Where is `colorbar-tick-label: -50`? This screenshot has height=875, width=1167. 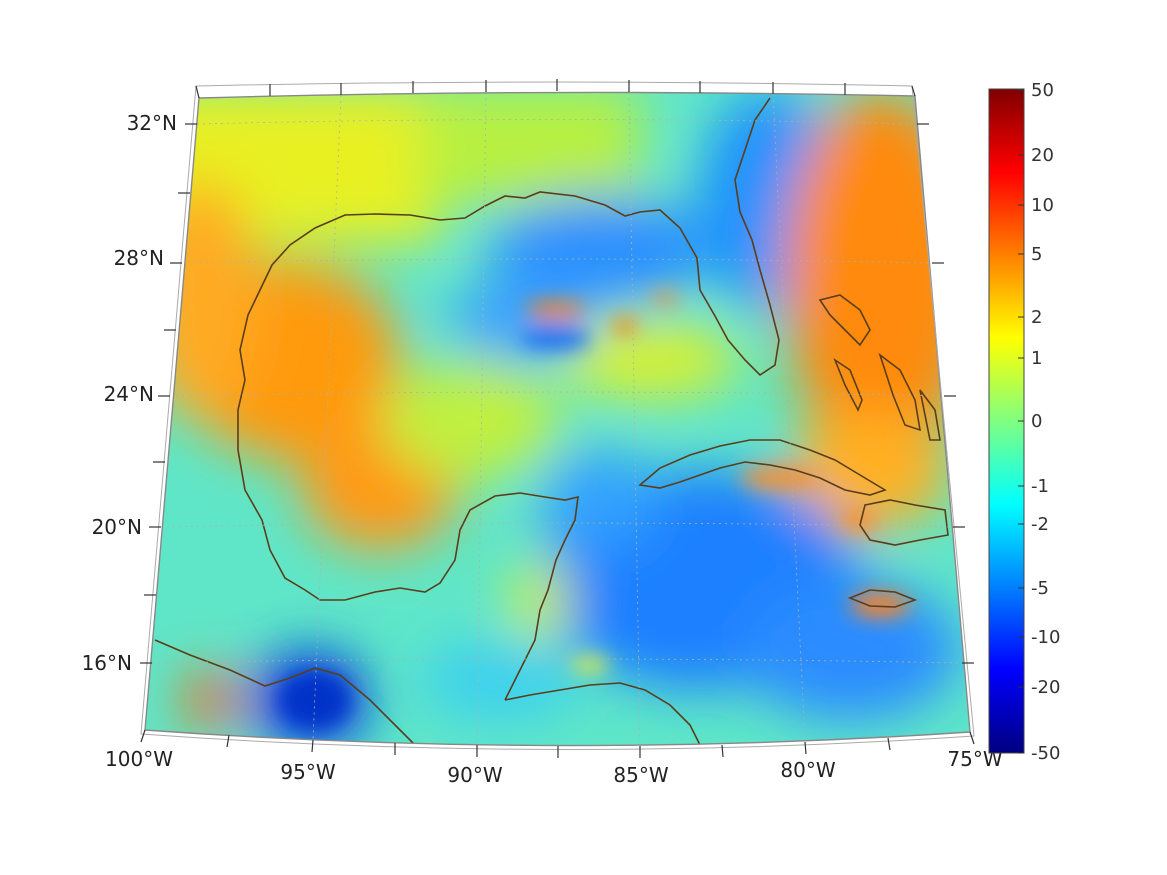 colorbar-tick-label: -50 is located at coordinates (1045, 753).